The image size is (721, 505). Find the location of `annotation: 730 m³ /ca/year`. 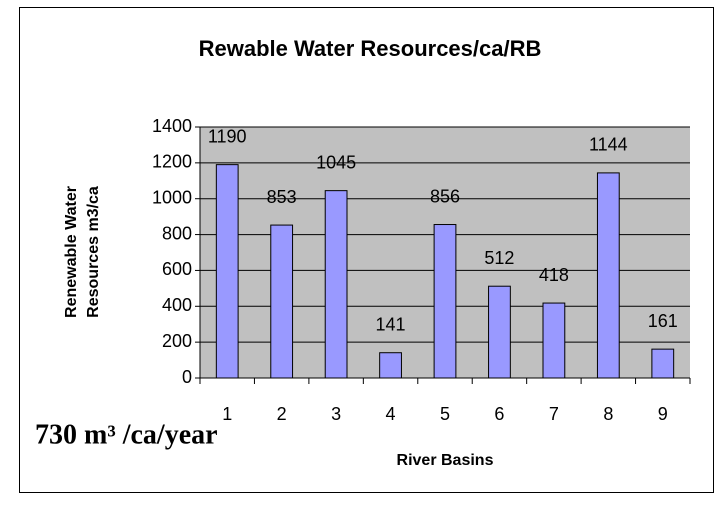

annotation: 730 m³ /ca/year is located at coordinates (126, 434).